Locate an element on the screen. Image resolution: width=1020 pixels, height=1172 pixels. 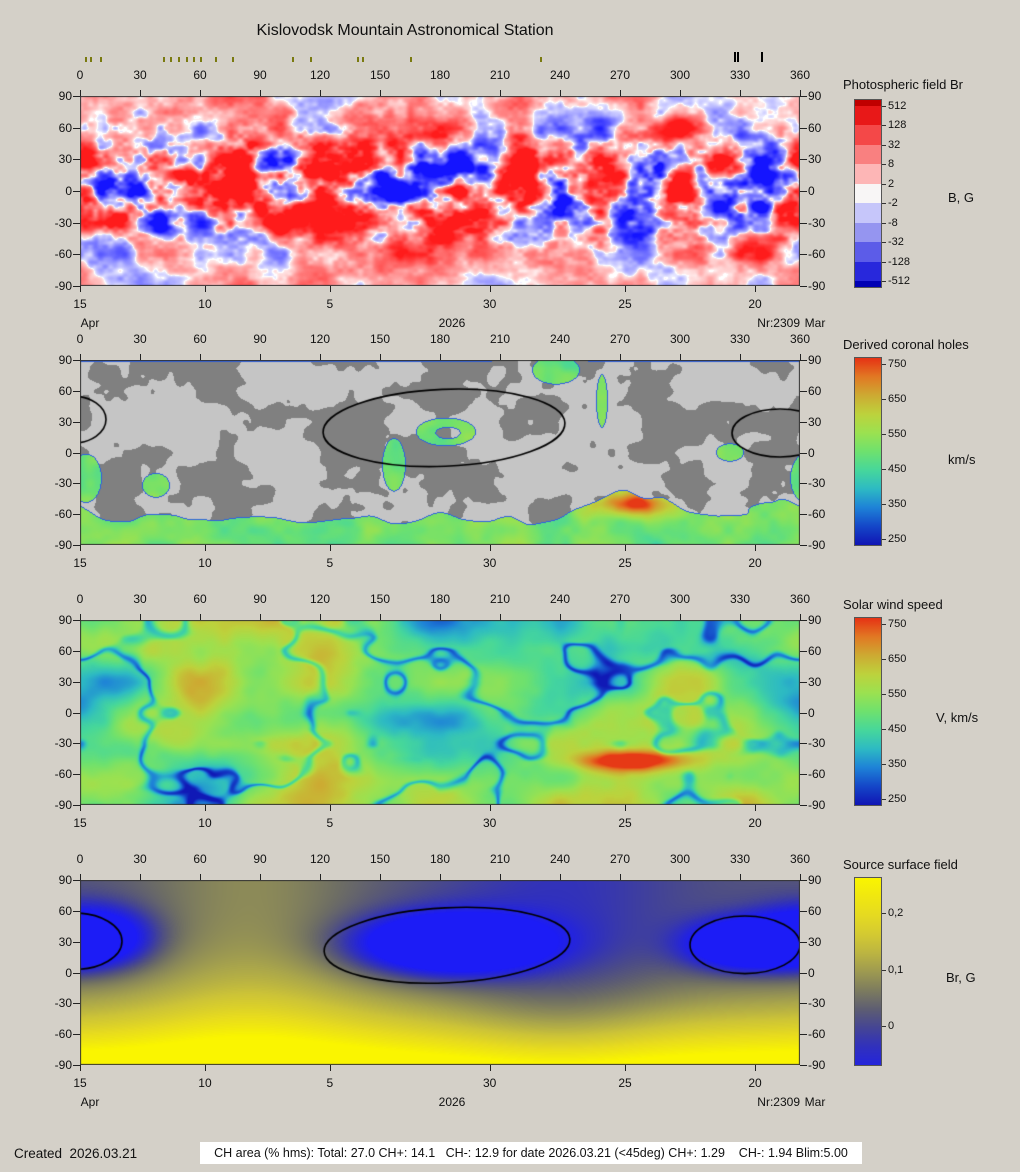
colorbar-source-surface is located at coordinates (868, 971).